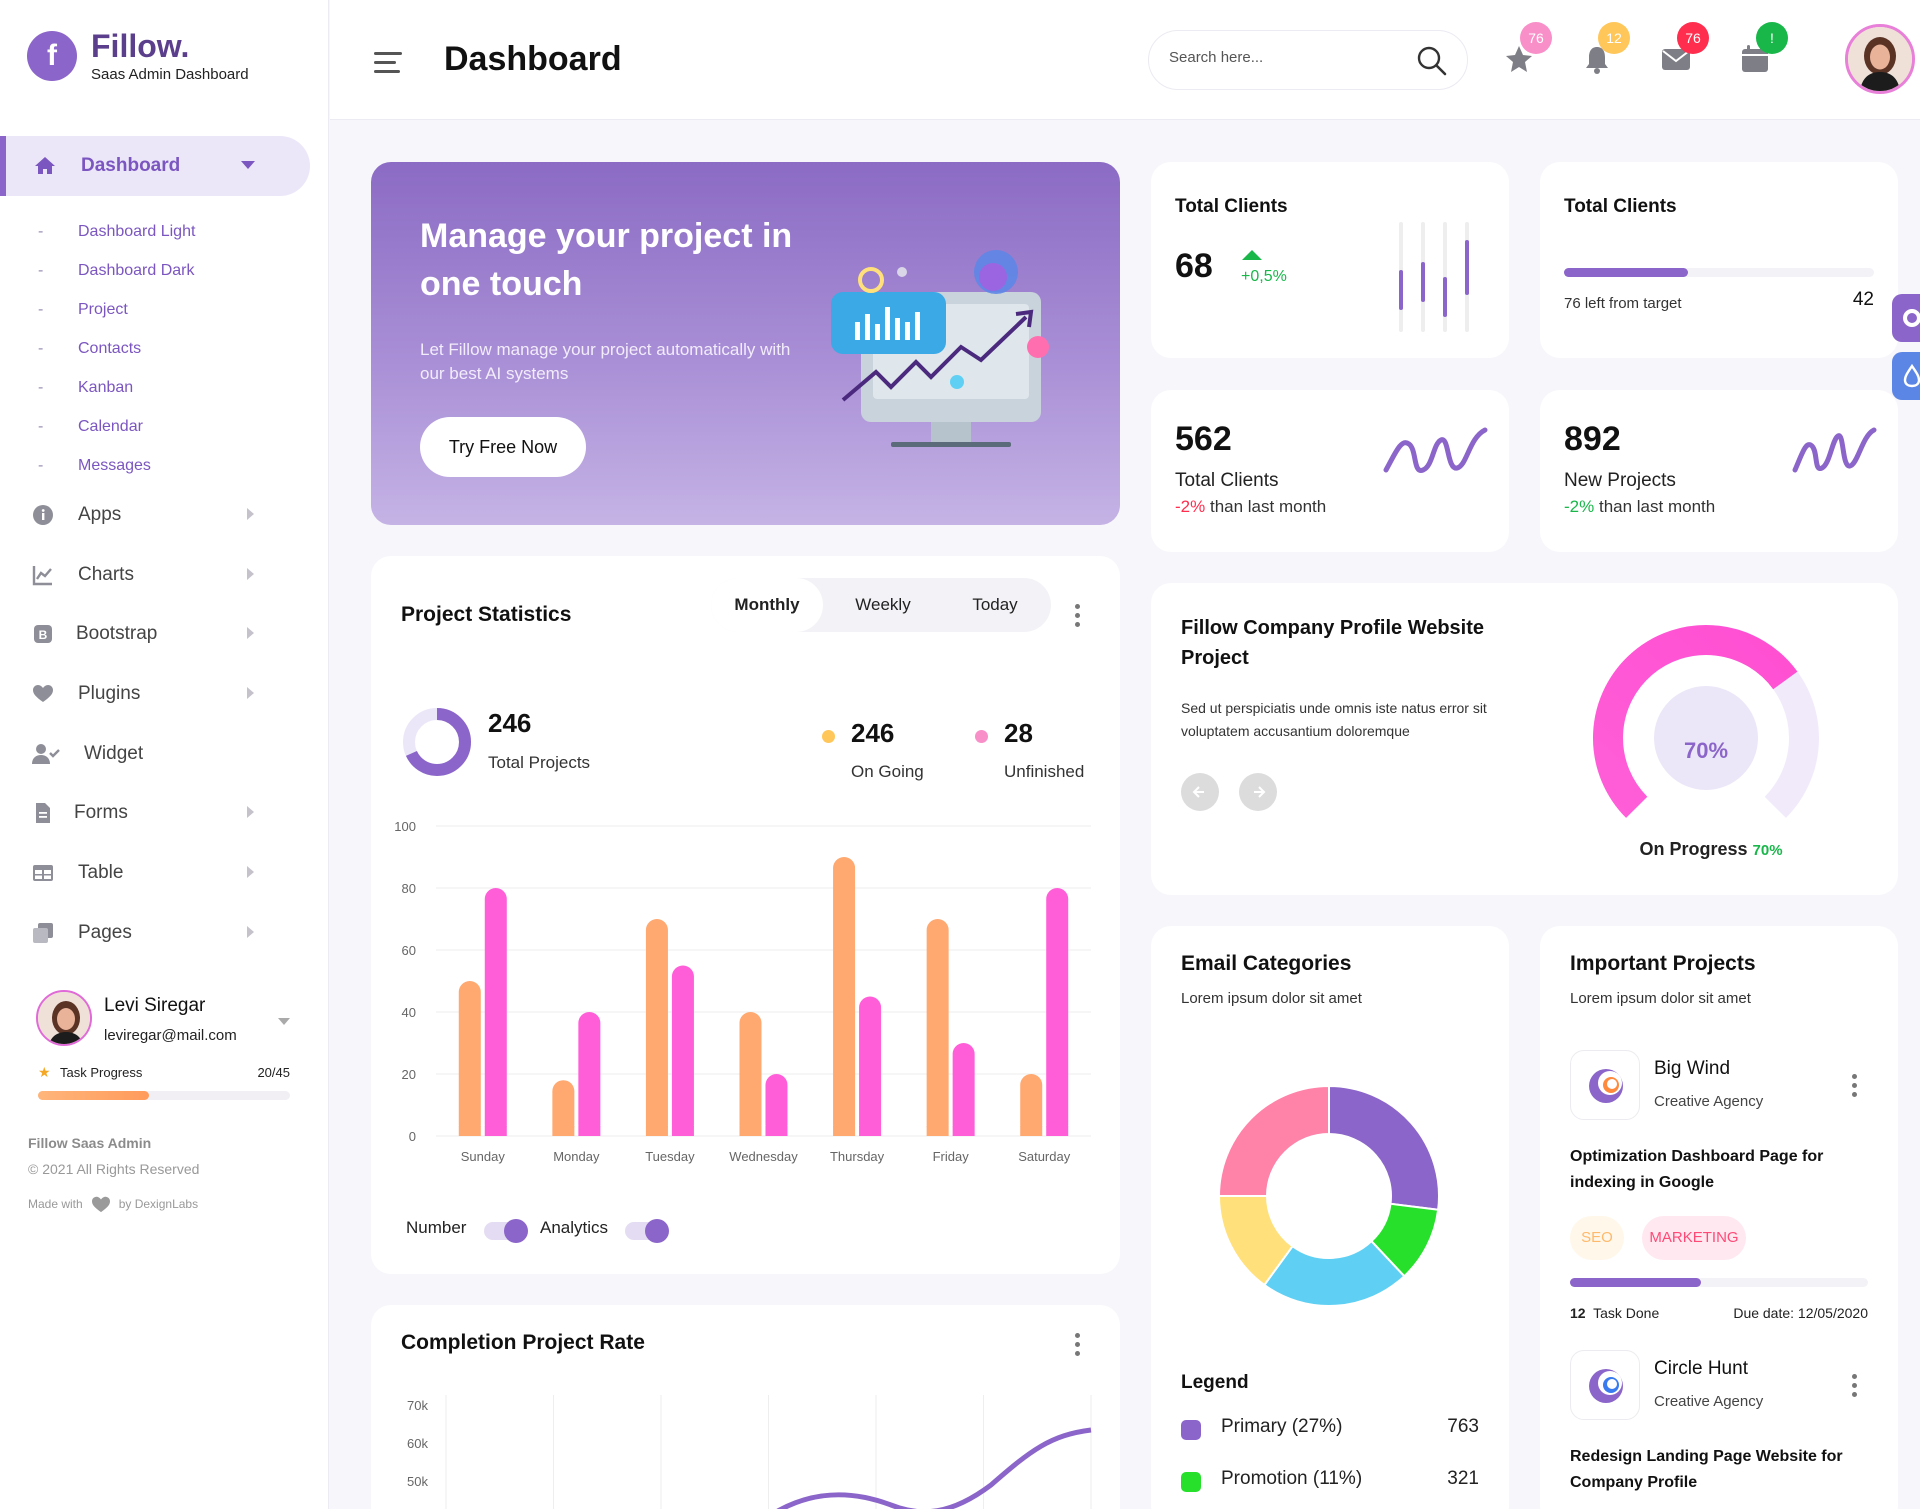 The height and width of the screenshot is (1509, 1920). What do you see at coordinates (250, 872) in the screenshot?
I see `chevron-right-icon` at bounding box center [250, 872].